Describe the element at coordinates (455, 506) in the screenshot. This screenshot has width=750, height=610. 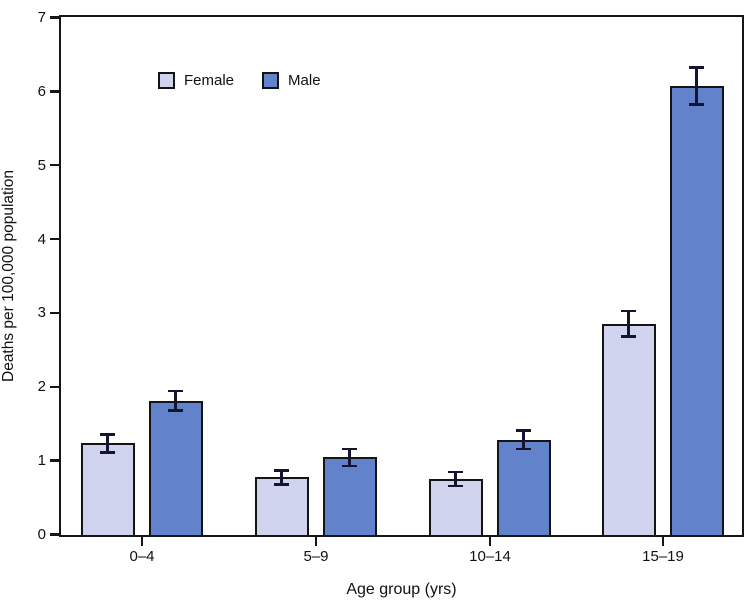
I see `bar-female-10–14` at that location.